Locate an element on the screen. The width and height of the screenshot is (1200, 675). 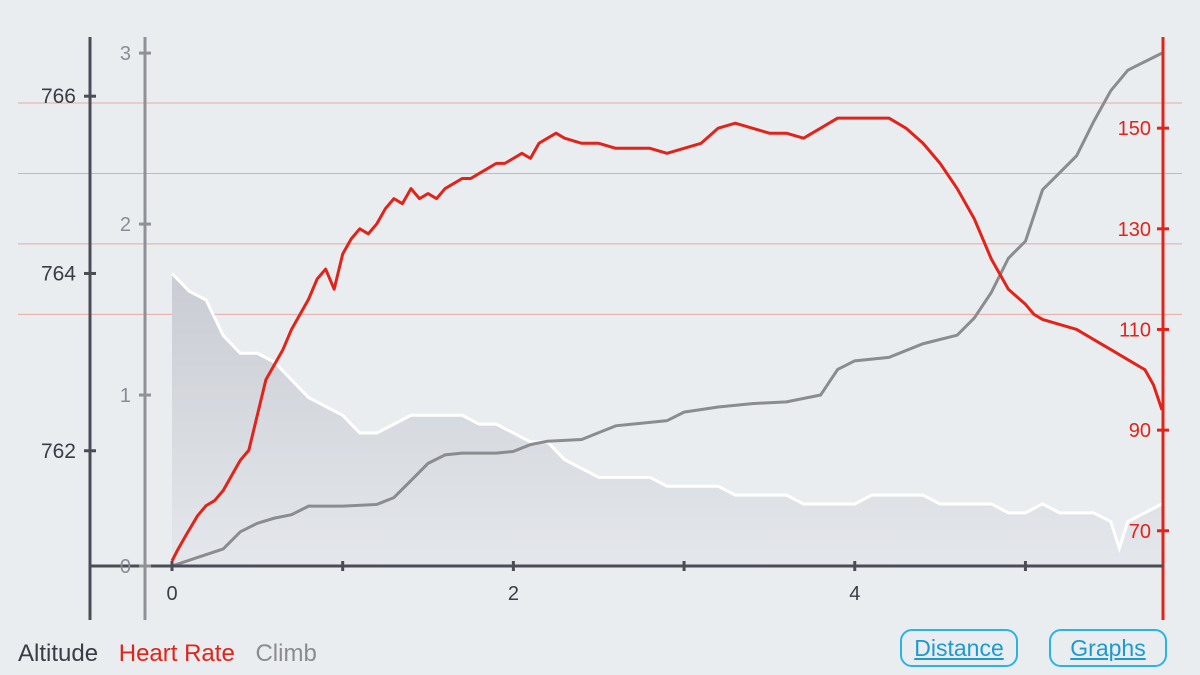
heart-rate-tick-label: 150 is located at coordinates (1134, 129).